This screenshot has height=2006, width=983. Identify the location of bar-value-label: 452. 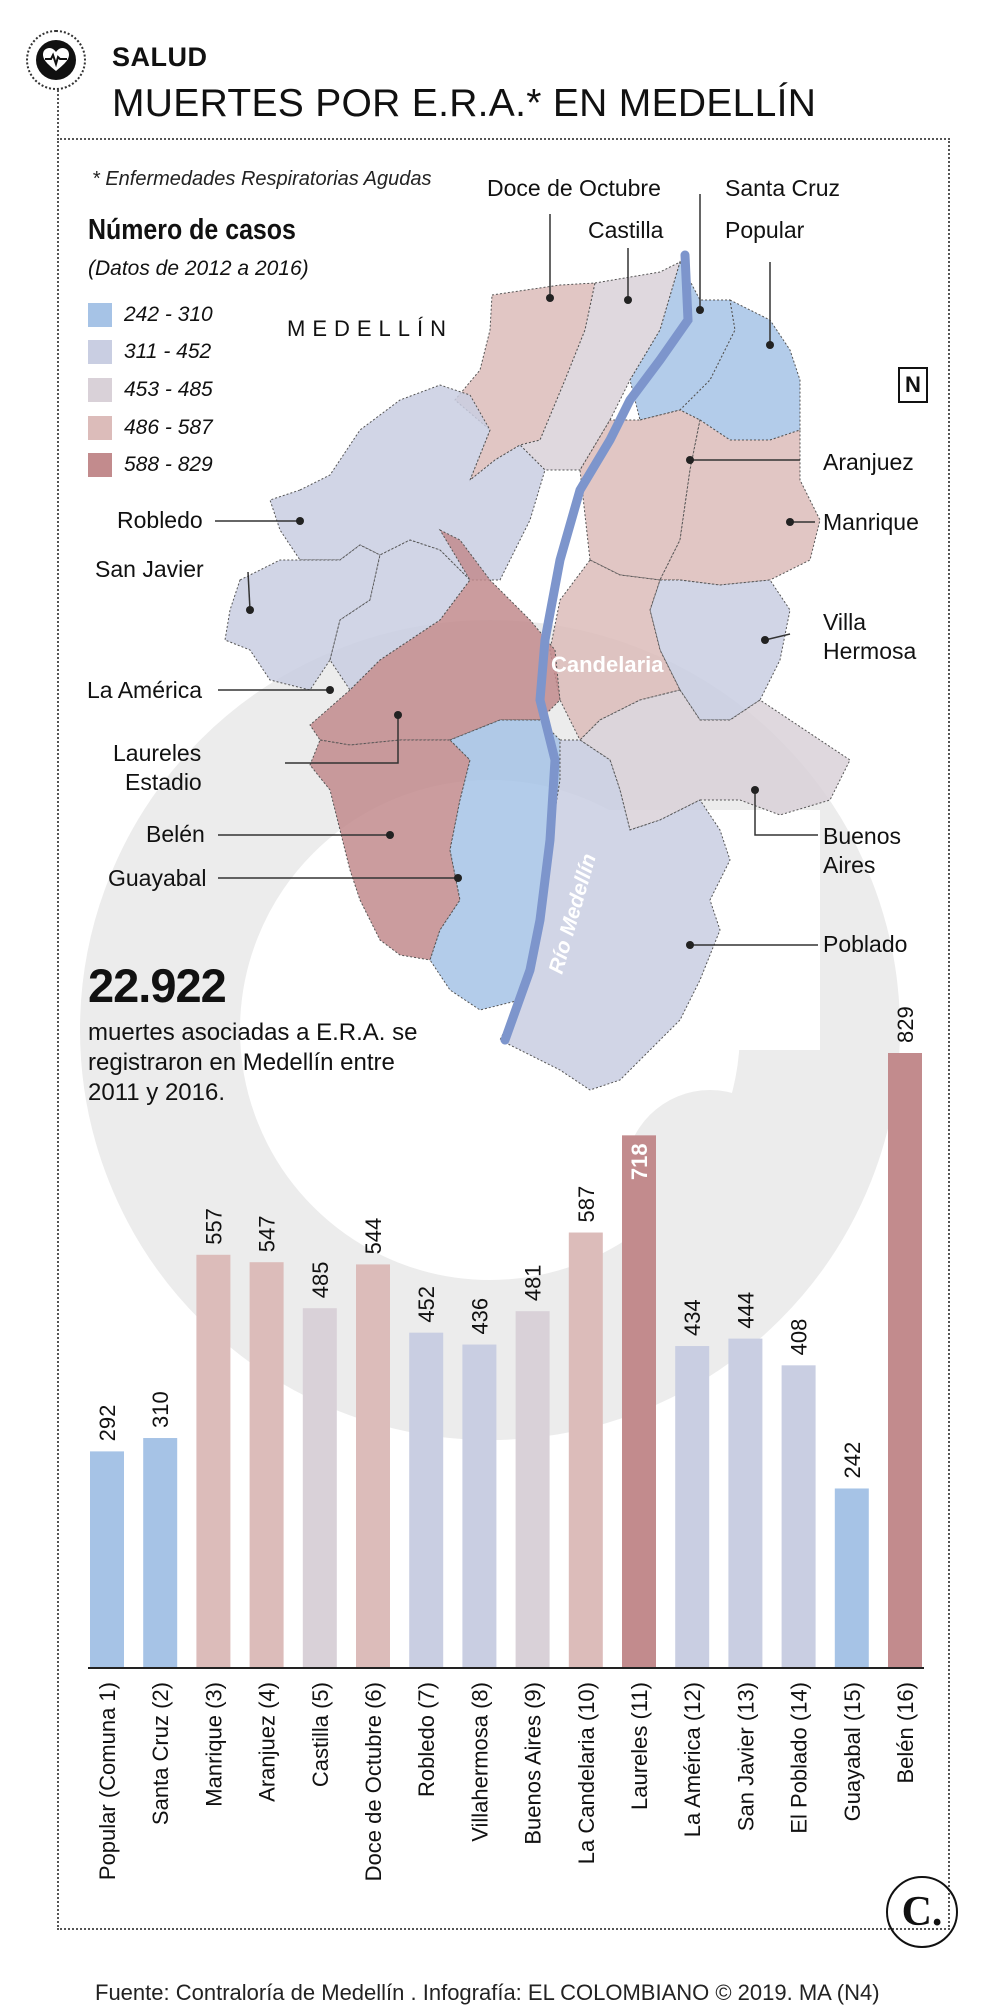
(426, 1304).